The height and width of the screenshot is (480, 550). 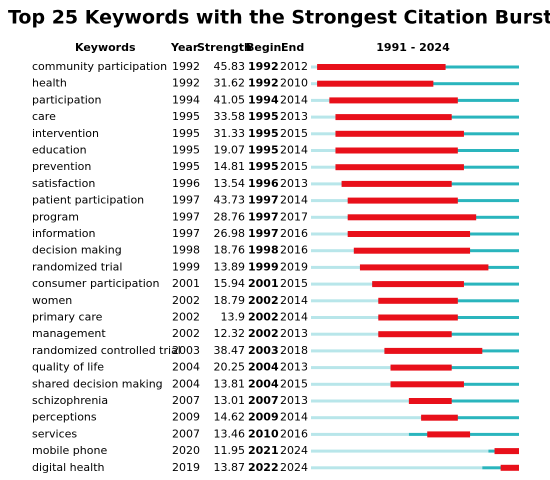 I want to click on year: 2003, so click(x=186, y=350).